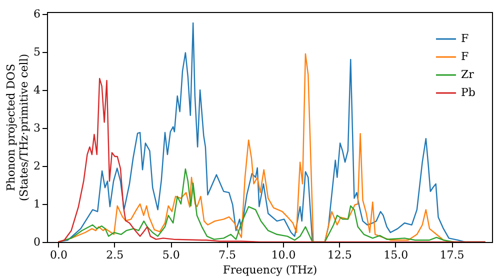 This screenshot has width=500, height=280. What do you see at coordinates (227, 255) in the screenshot?
I see `x-tick-label: 7.5` at bounding box center [227, 255].